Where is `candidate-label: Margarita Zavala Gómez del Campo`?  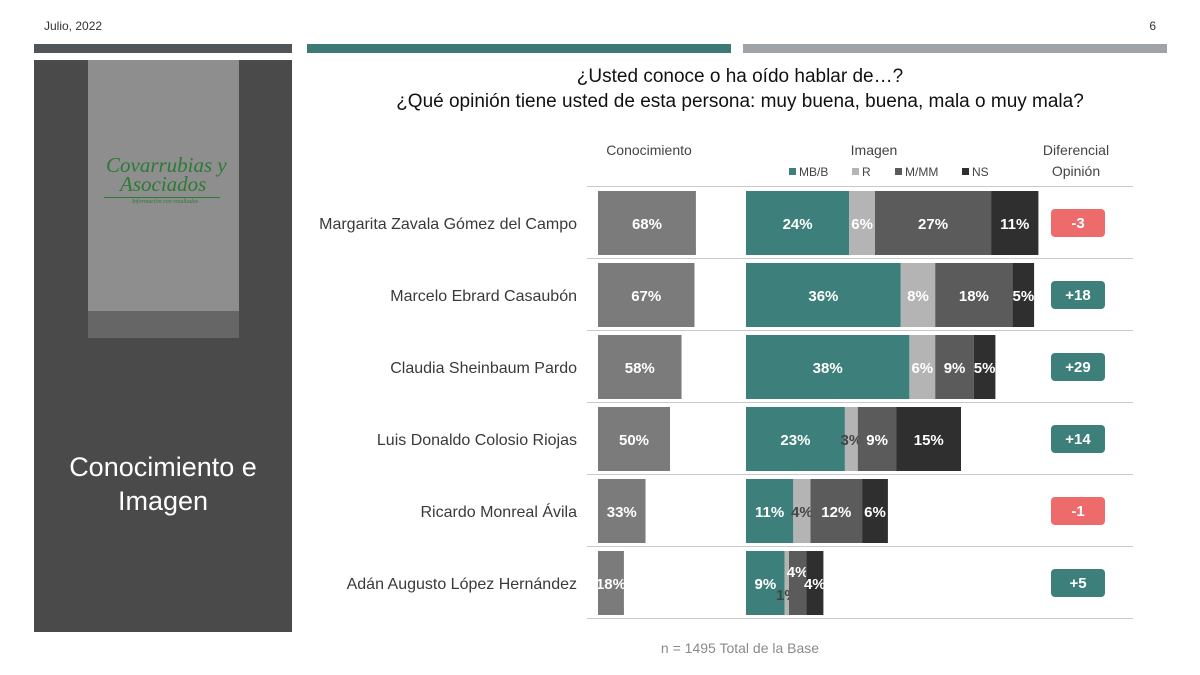 candidate-label: Margarita Zavala Gómez del Campo is located at coordinates (448, 224).